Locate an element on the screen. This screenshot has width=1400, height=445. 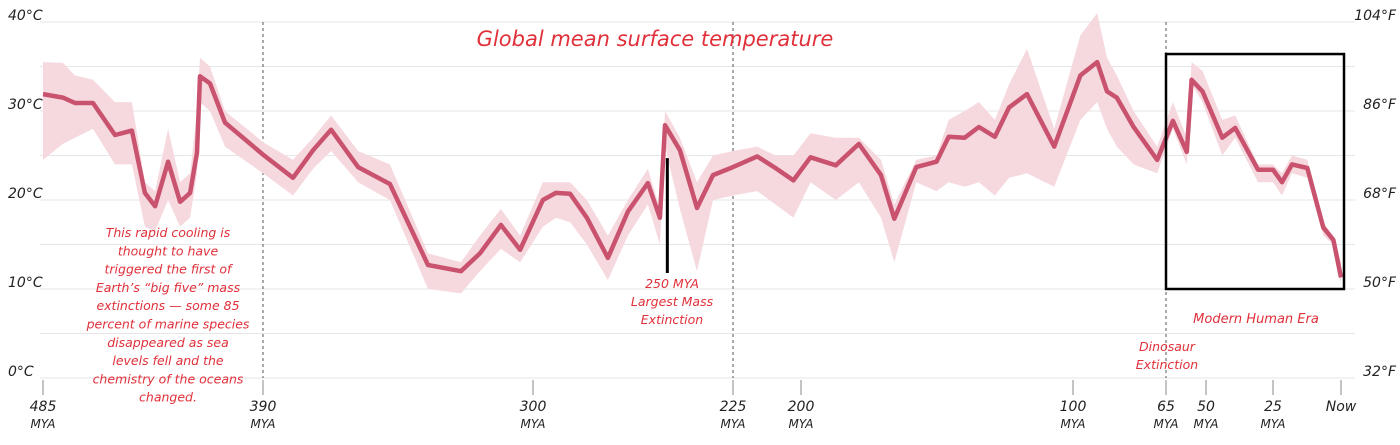
x-tick-label: 25 is located at coordinates (1273, 407).